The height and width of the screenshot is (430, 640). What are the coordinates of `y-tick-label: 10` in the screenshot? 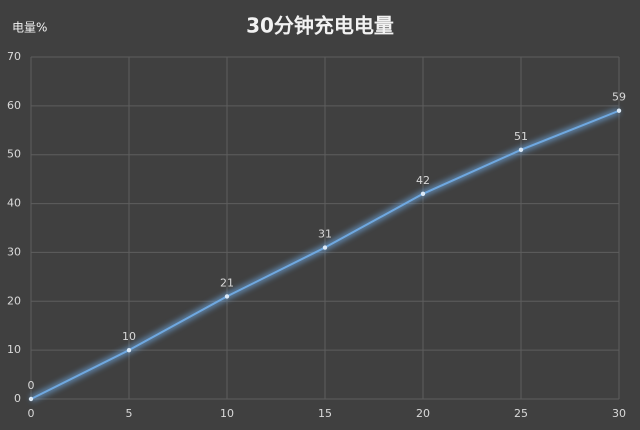 It's located at (14, 349).